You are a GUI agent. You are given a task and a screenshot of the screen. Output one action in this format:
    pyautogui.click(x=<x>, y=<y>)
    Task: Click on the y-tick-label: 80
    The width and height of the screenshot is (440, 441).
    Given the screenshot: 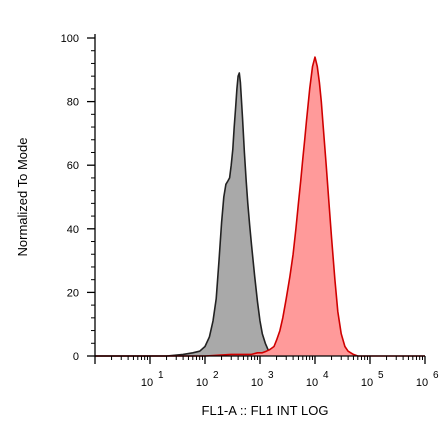 What is the action you would take?
    pyautogui.click(x=73, y=103)
    